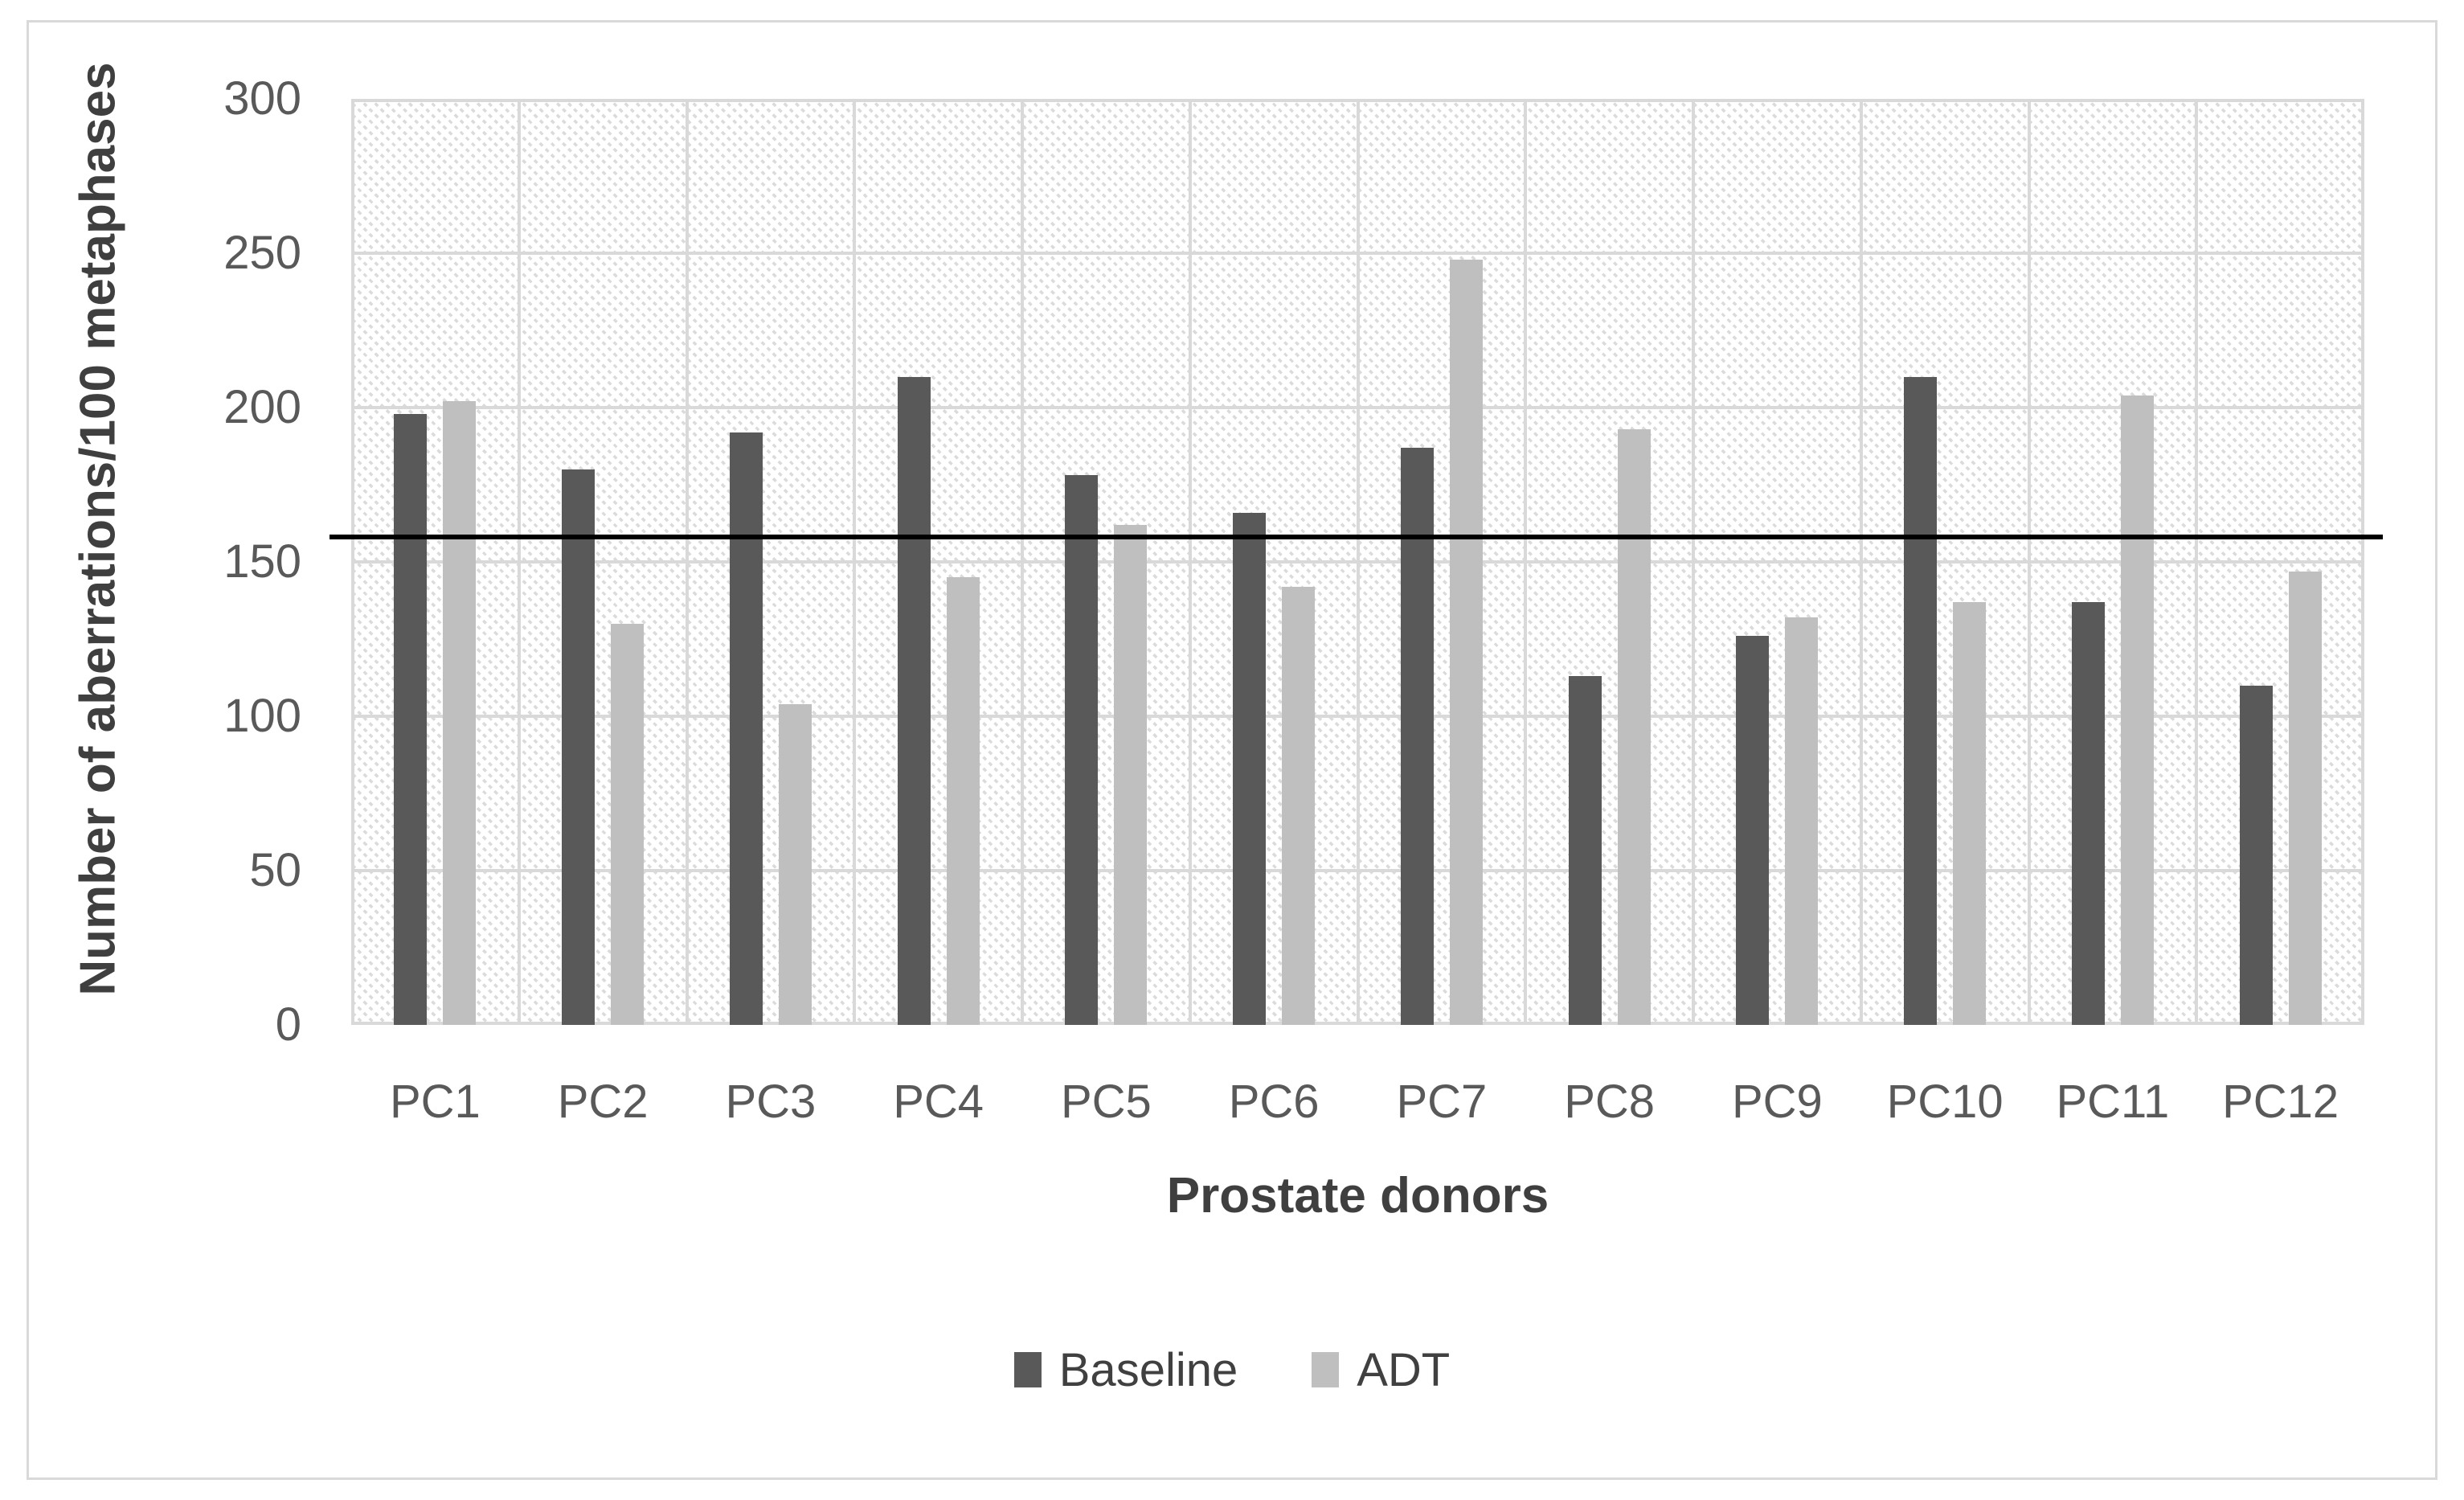 Image resolution: width=2464 pixels, height=1500 pixels. What do you see at coordinates (262, 98) in the screenshot?
I see `y-tick-label-300: 300` at bounding box center [262, 98].